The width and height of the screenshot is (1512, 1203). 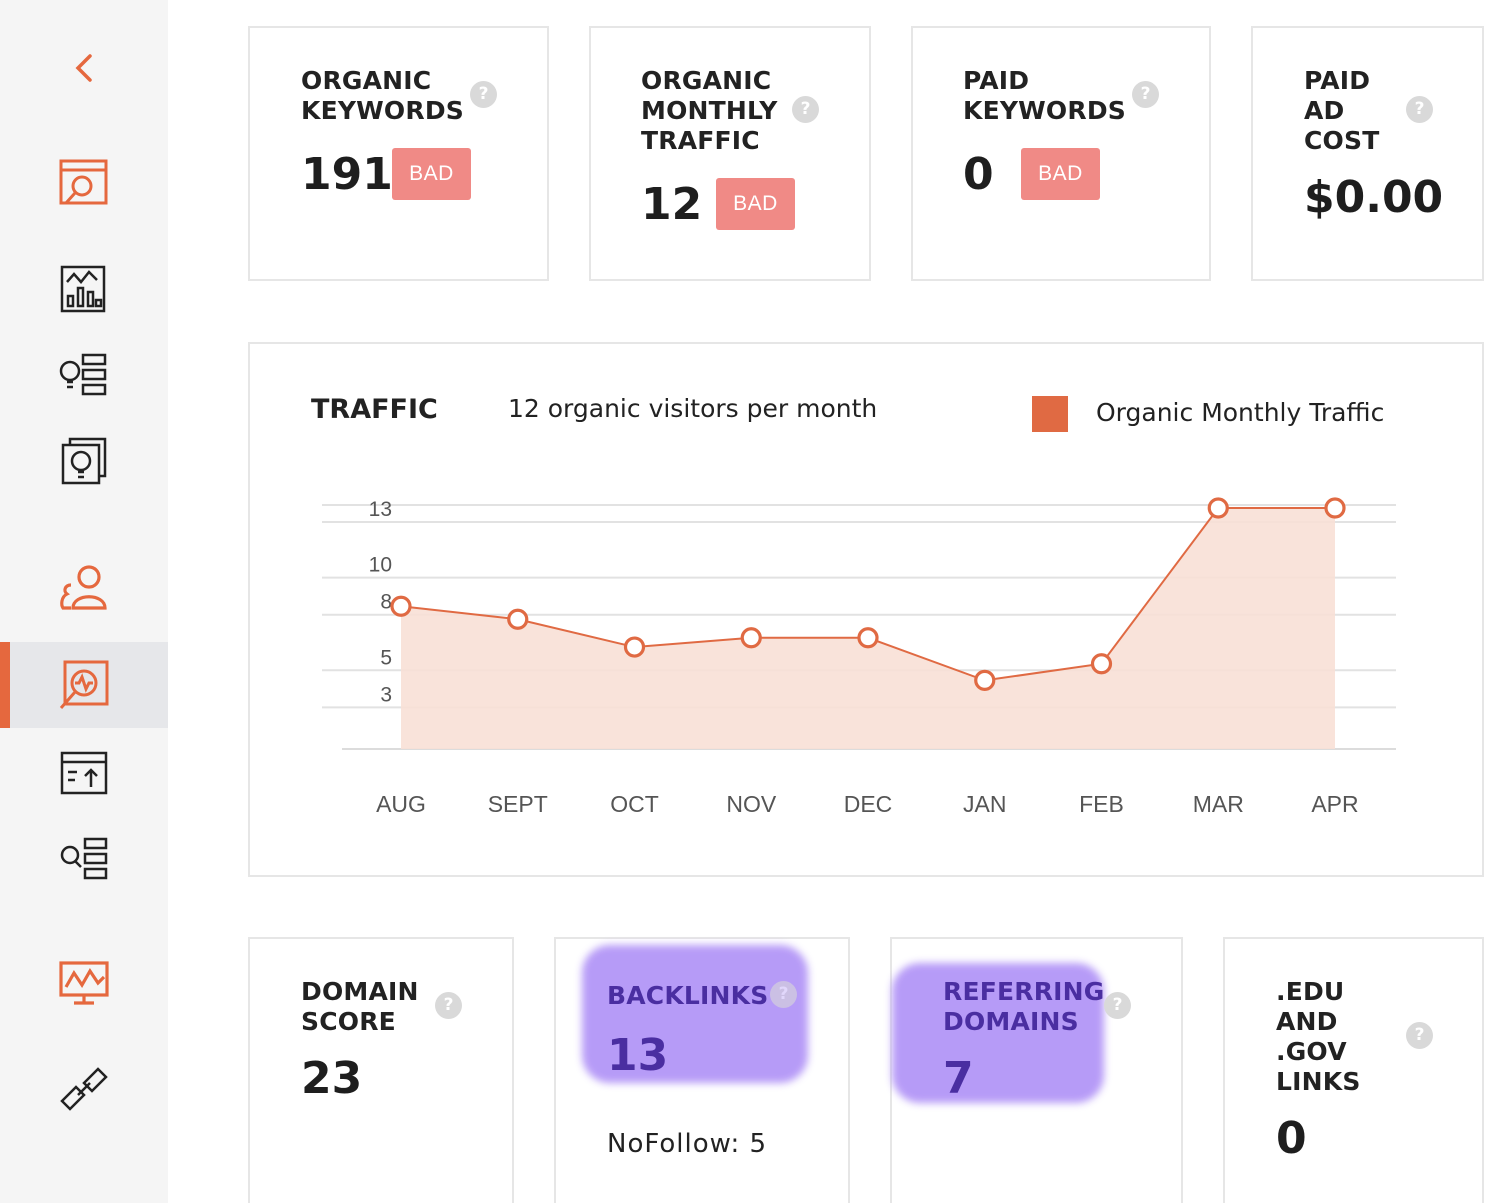 What do you see at coordinates (751, 804) in the screenshot?
I see `x-tick-label: NOV` at bounding box center [751, 804].